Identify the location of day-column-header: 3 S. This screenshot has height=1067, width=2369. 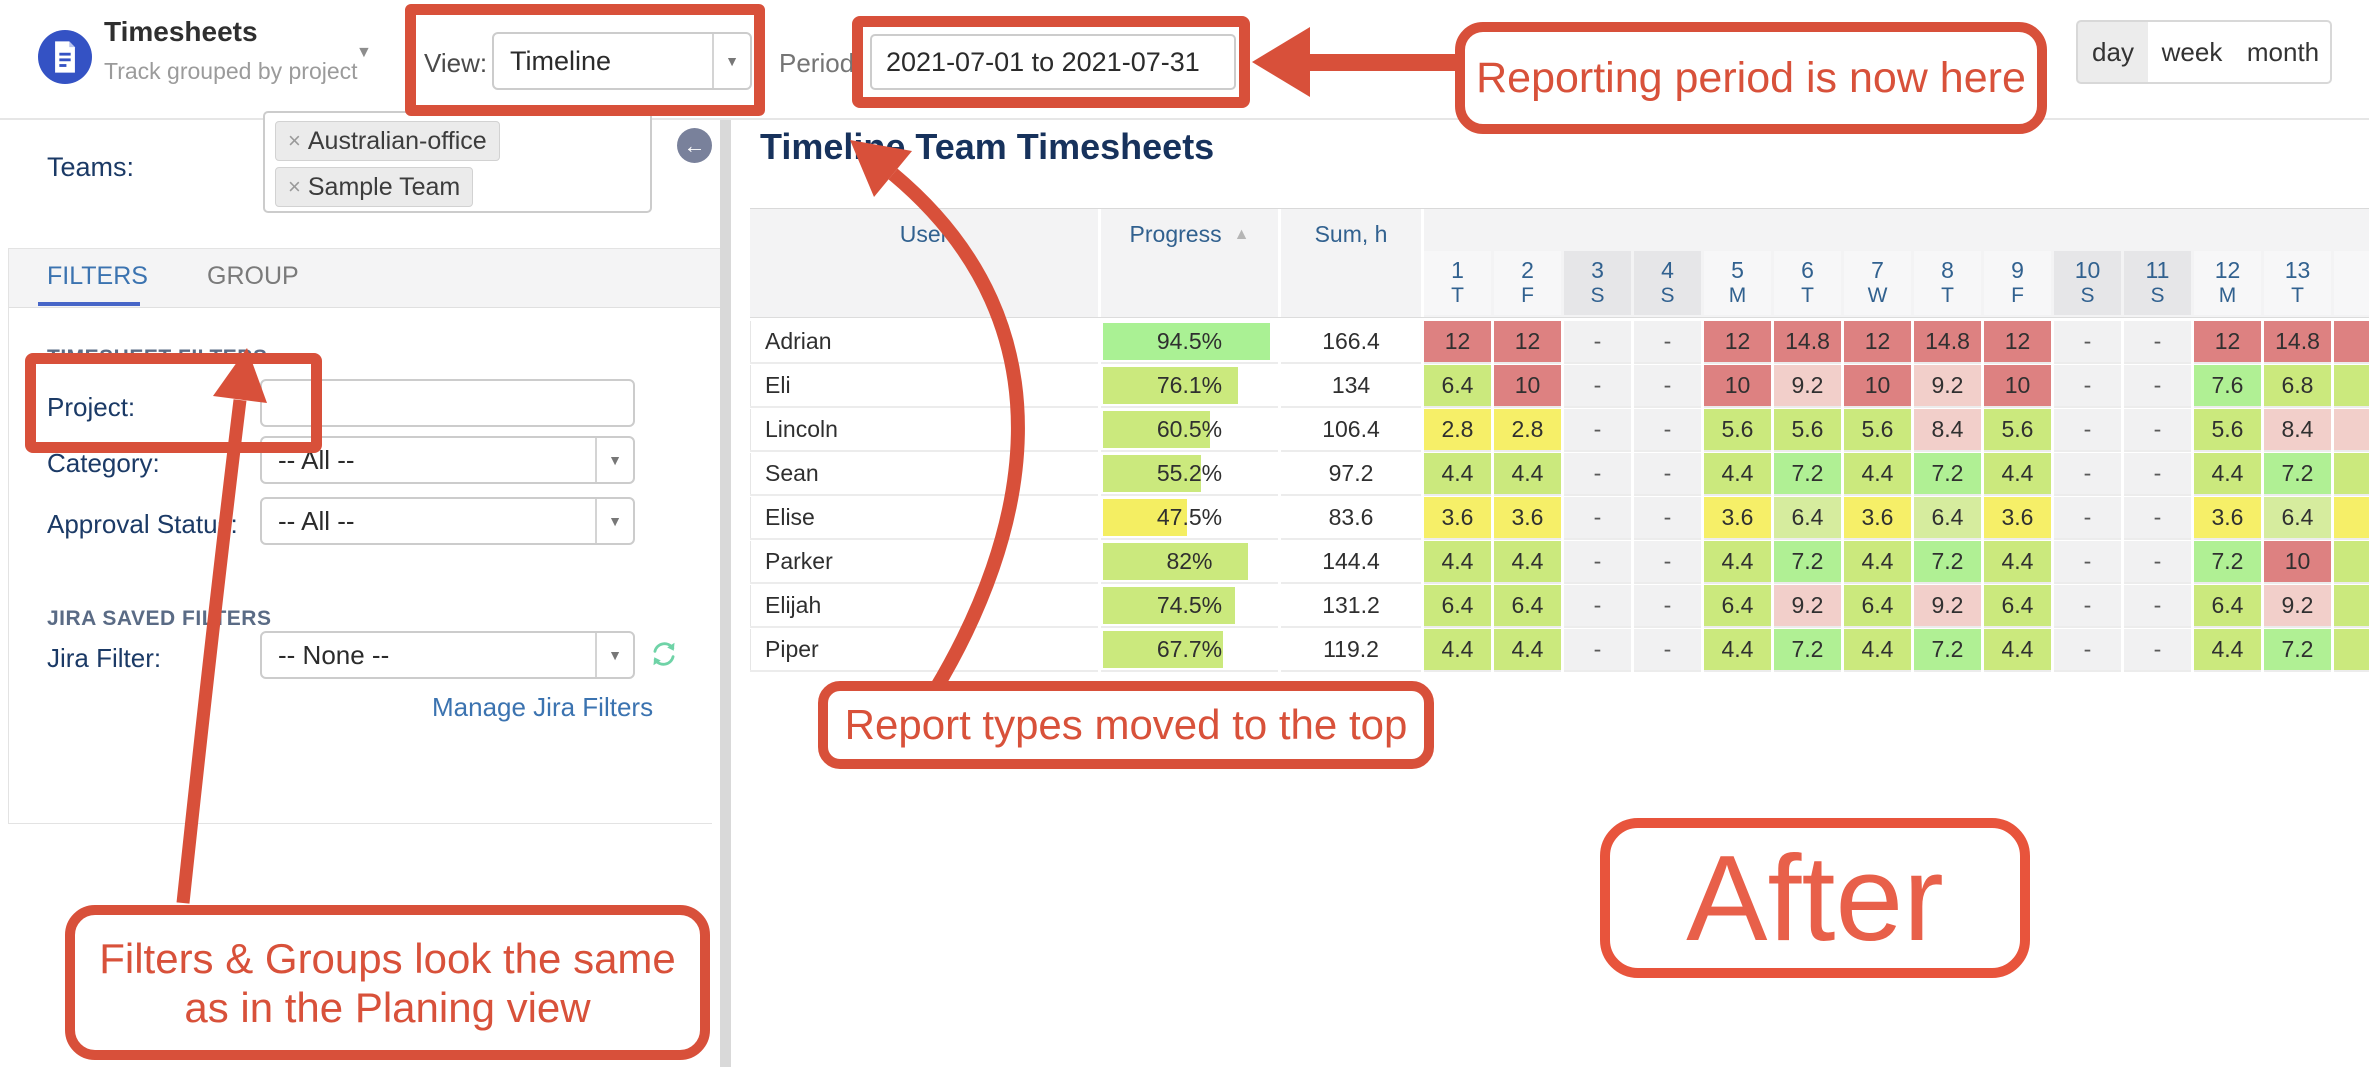
(1597, 283).